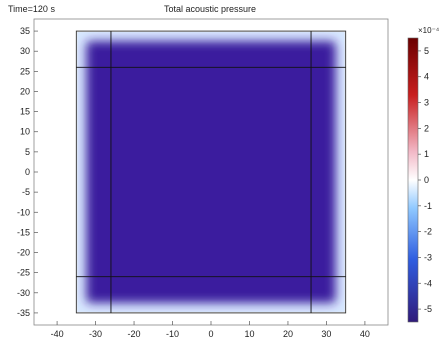 This screenshot has width=442, height=342. I want to click on y-tick-label: 35, so click(25, 31).